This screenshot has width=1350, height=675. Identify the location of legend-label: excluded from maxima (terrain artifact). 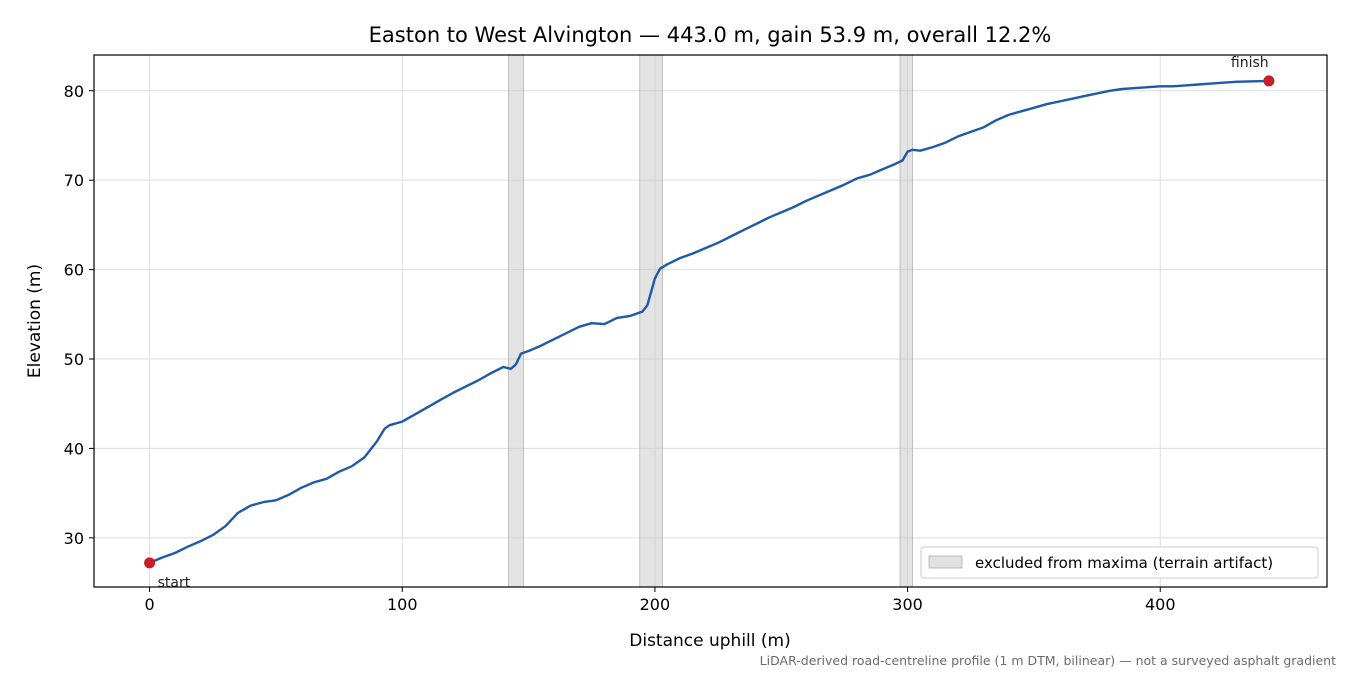
(1124, 563).